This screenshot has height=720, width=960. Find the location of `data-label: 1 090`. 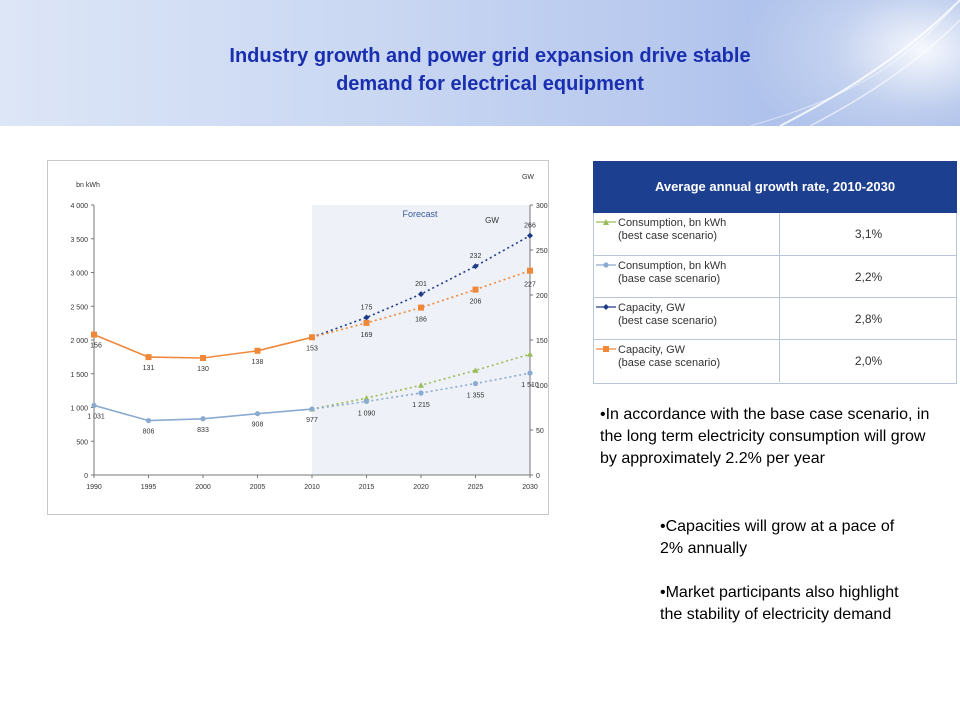

data-label: 1 090 is located at coordinates (367, 413).